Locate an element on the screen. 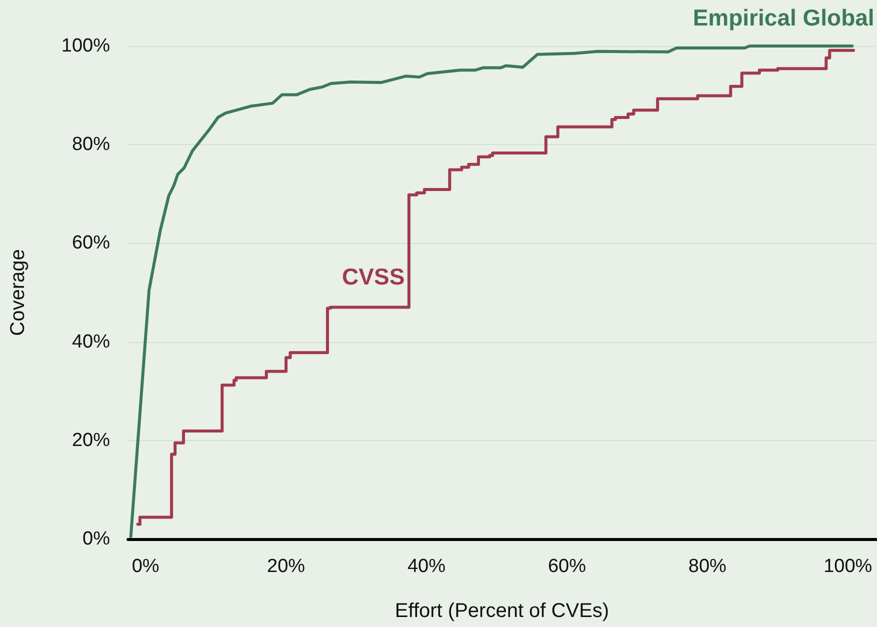  x-tick-label: 20% is located at coordinates (286, 566).